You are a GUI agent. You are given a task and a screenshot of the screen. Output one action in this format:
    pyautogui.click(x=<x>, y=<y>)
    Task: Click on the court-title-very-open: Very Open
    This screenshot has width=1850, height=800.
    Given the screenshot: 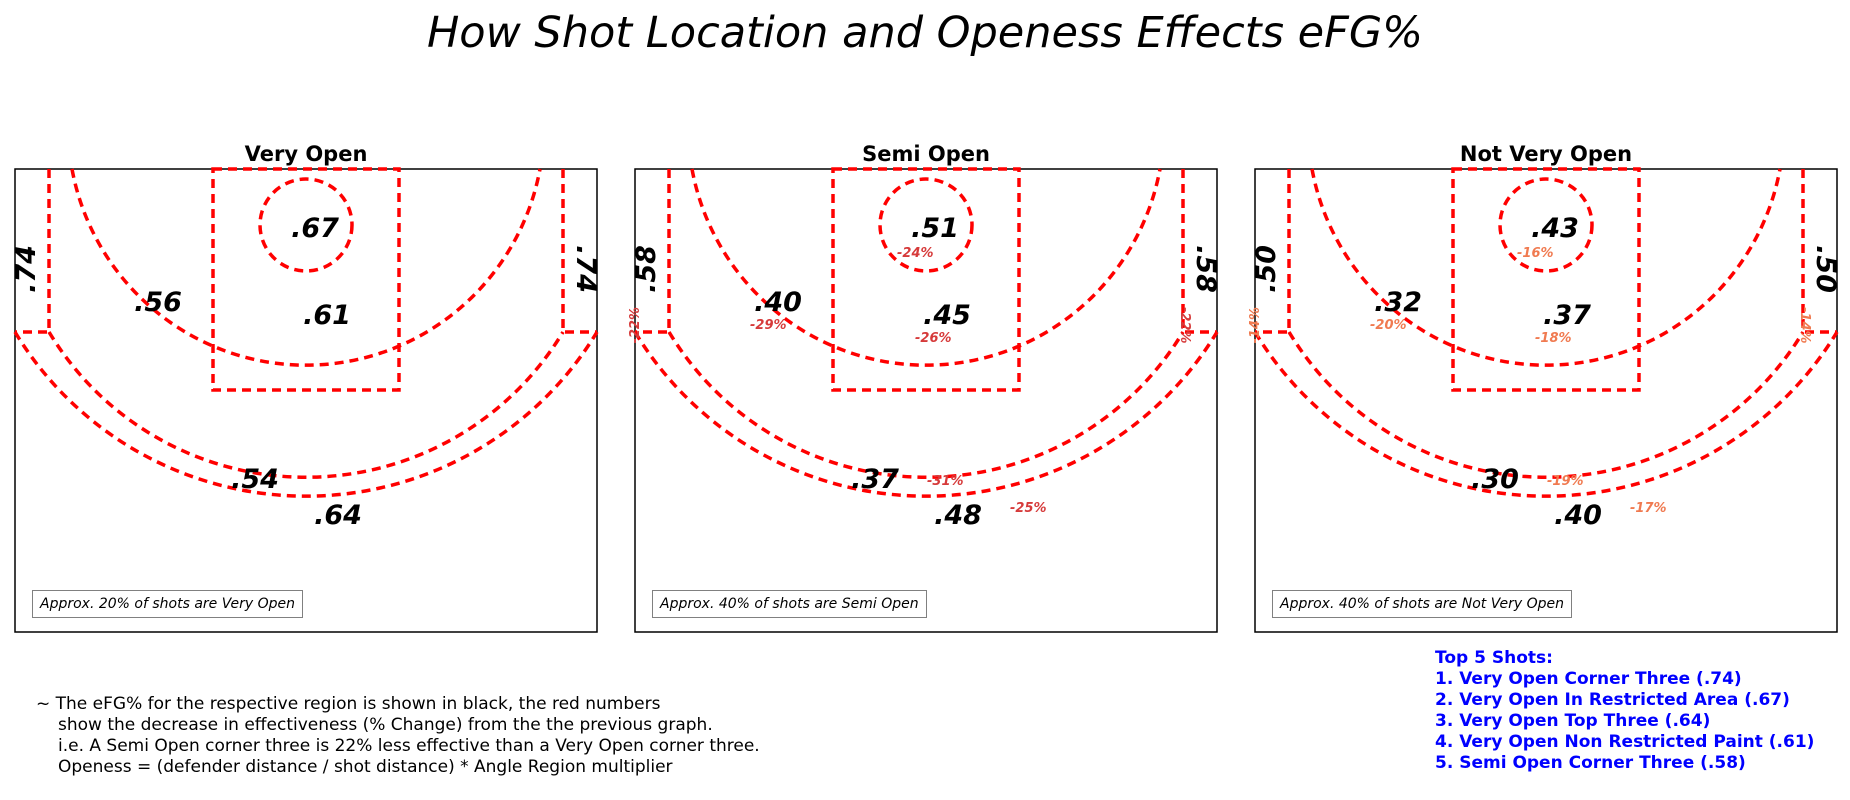 What is the action you would take?
    pyautogui.click(x=306, y=154)
    